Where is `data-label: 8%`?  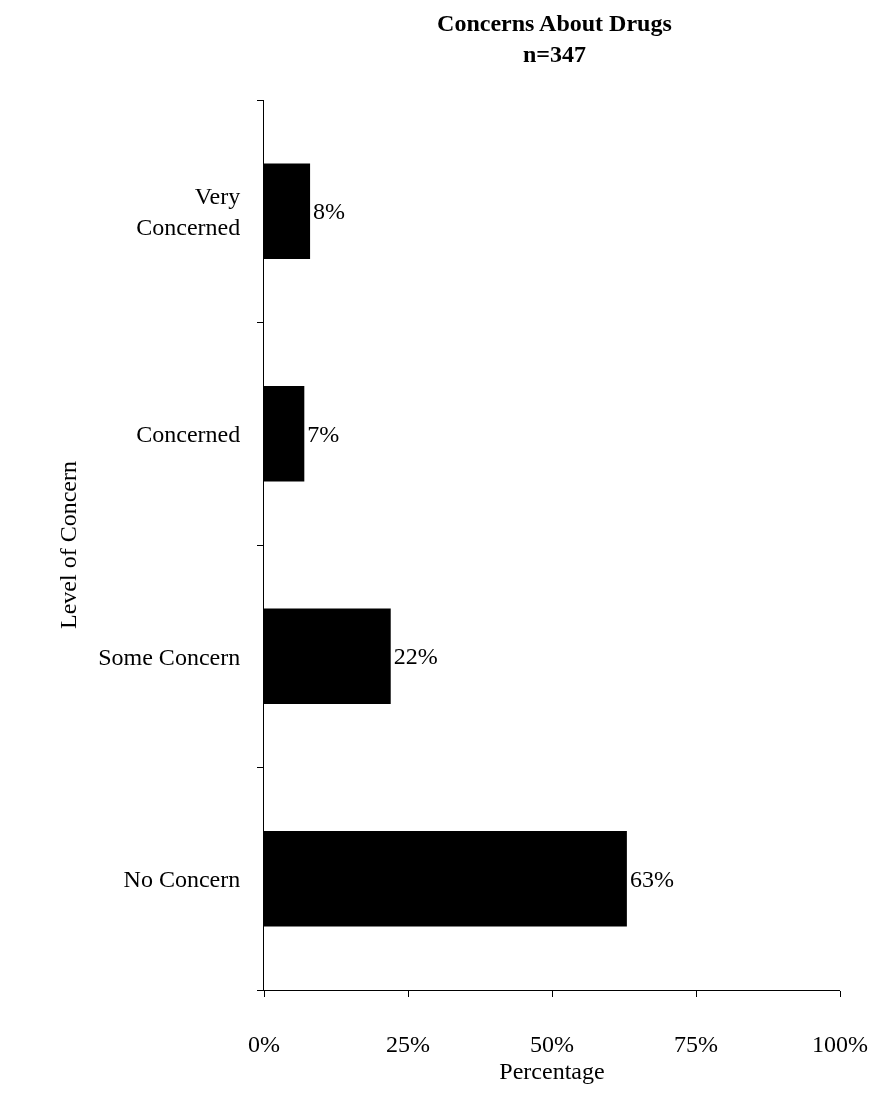
data-label: 8% is located at coordinates (329, 211).